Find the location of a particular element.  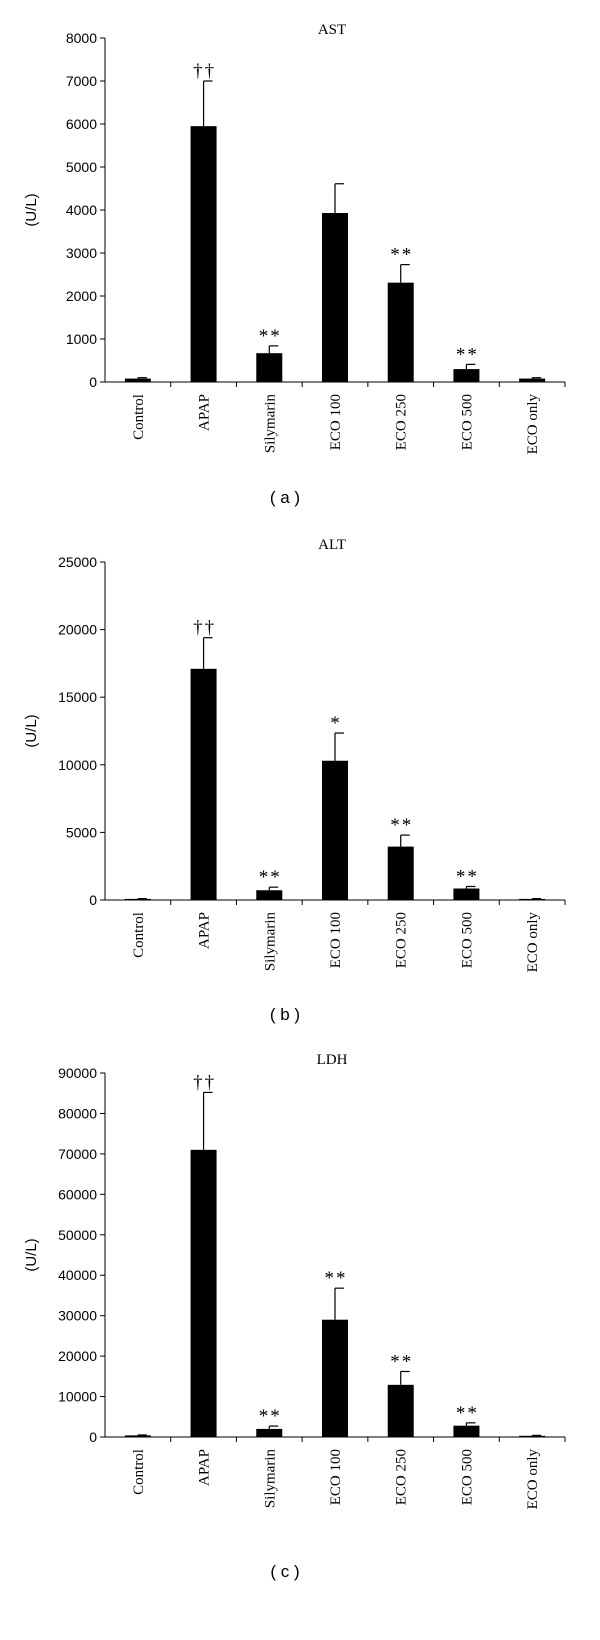

y-tick-label: 8000 is located at coordinates (81, 38).